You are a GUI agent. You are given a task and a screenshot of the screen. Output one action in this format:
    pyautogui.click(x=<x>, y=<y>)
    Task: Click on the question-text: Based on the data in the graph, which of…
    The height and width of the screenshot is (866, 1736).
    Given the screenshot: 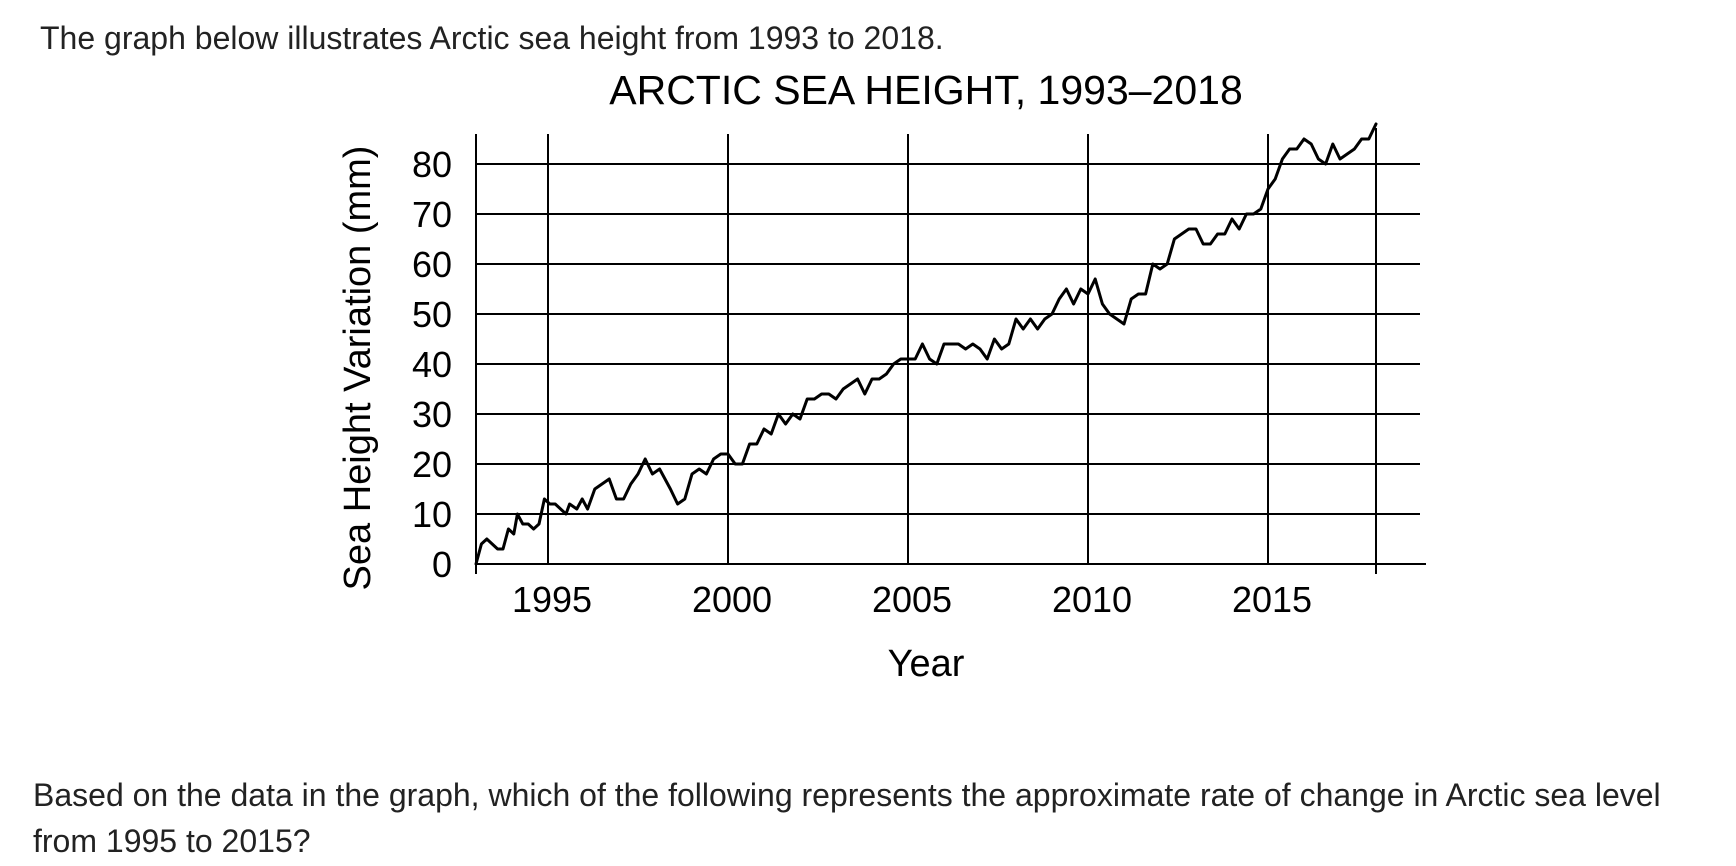 What is the action you would take?
    pyautogui.click(x=847, y=818)
    